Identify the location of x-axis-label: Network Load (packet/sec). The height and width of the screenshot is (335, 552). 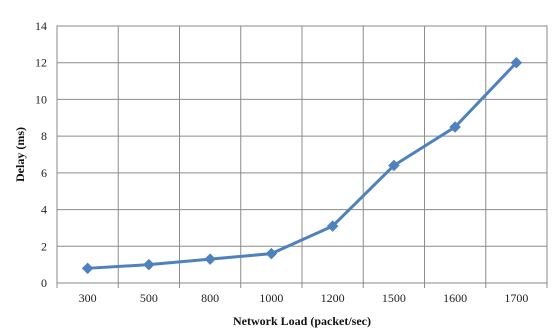
(302, 321).